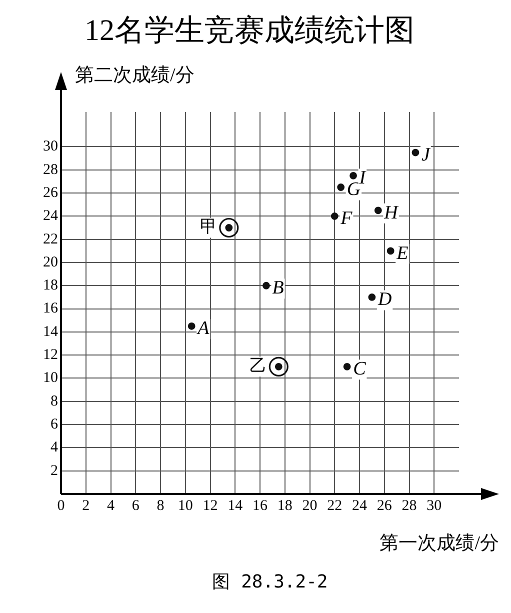  I want to click on x-tick-label: 12, so click(210, 506).